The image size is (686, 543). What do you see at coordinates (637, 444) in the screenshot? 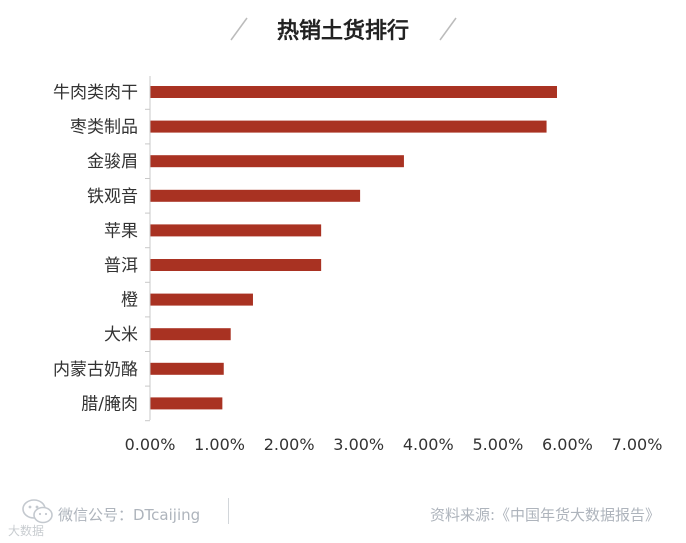
I see `x-tick-label: 7.00%` at bounding box center [637, 444].